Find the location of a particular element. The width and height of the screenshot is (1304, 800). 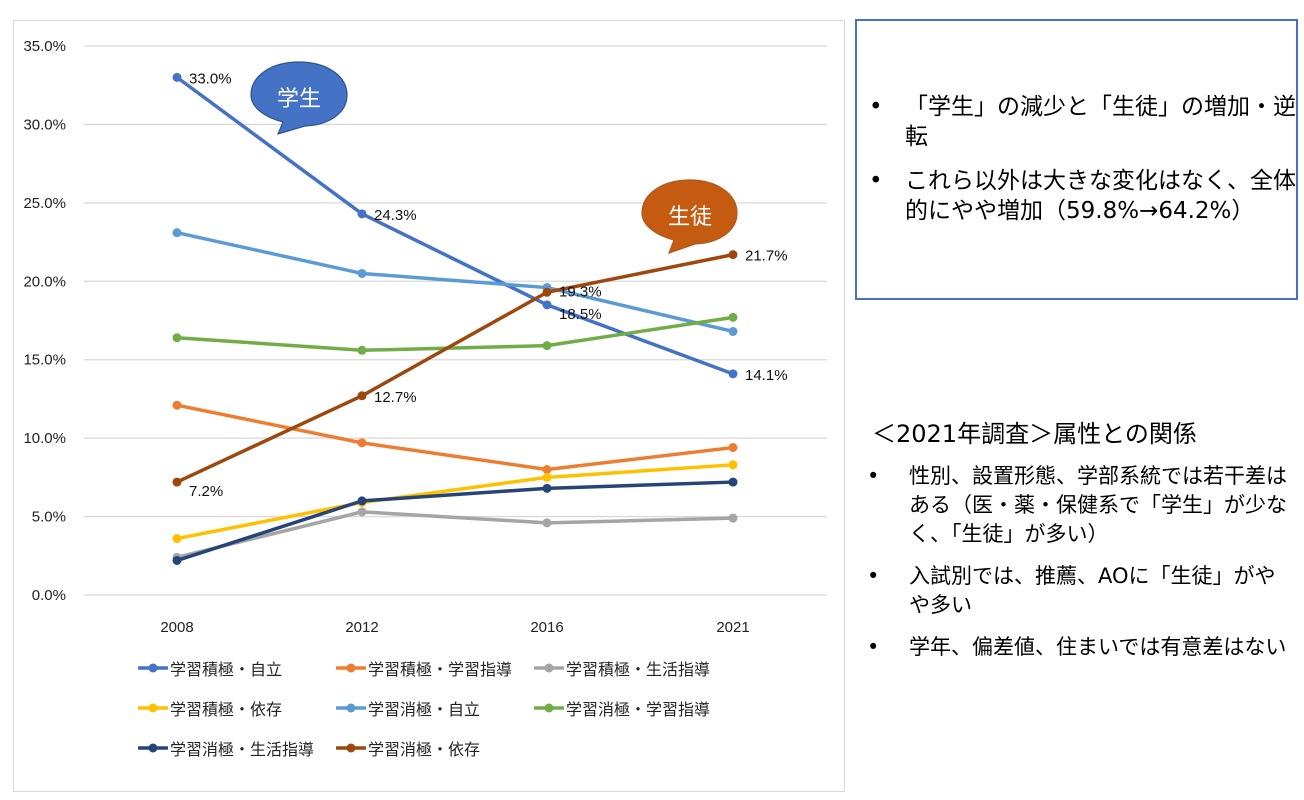

callout-gakusei-label: 学生 is located at coordinates (298, 99).